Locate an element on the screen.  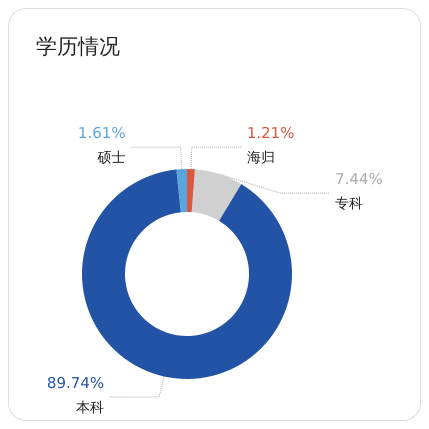
chart-title: 学历情况 is located at coordinates (78, 46).